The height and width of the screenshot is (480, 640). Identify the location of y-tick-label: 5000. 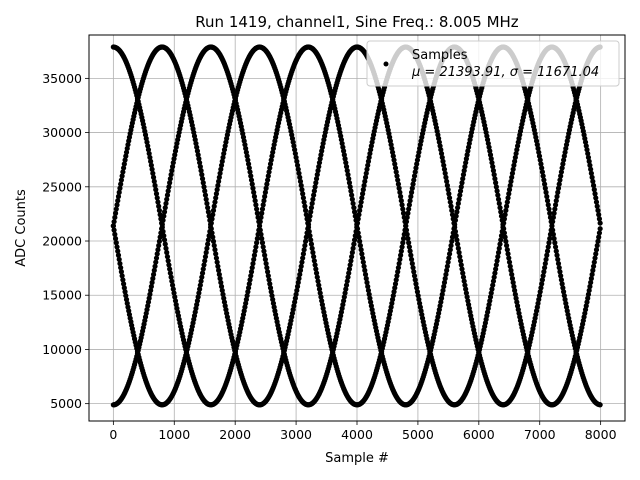
(66, 403).